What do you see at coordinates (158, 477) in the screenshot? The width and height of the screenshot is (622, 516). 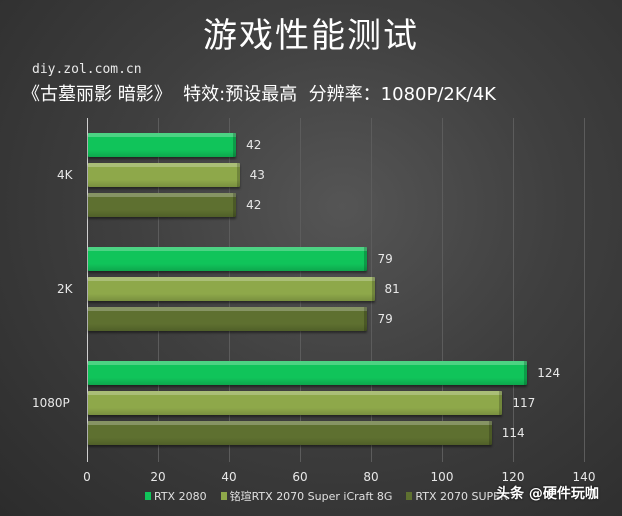 I see `x-tick-label: 20` at bounding box center [158, 477].